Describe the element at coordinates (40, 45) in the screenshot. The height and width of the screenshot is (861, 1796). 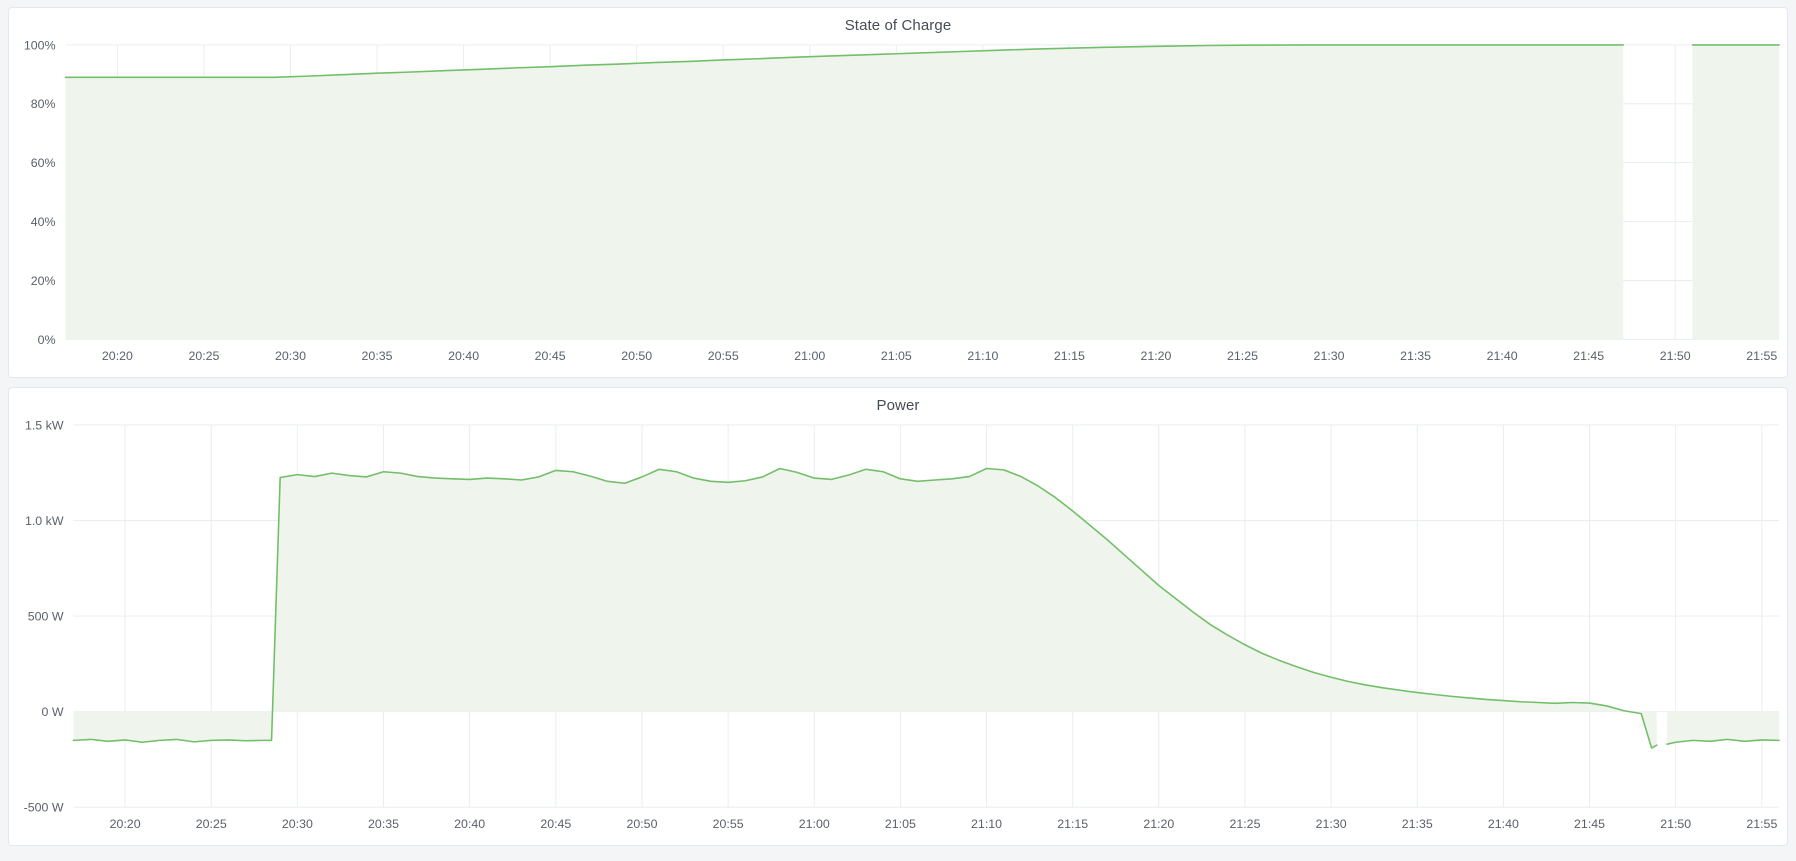
I see `y-axis-tick-label: 100%` at that location.